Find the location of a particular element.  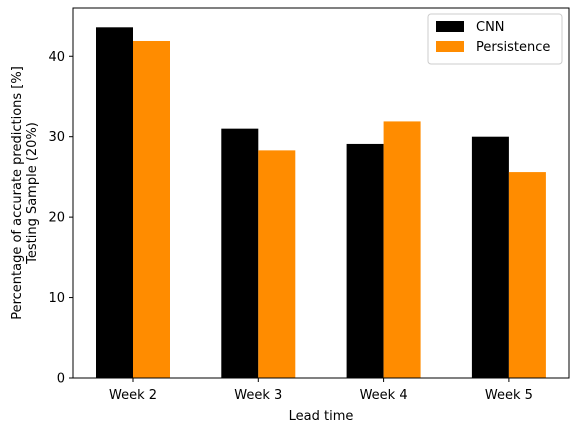

y-axis-label-line-2: Testing Sample (20%) is located at coordinates (32, 193).